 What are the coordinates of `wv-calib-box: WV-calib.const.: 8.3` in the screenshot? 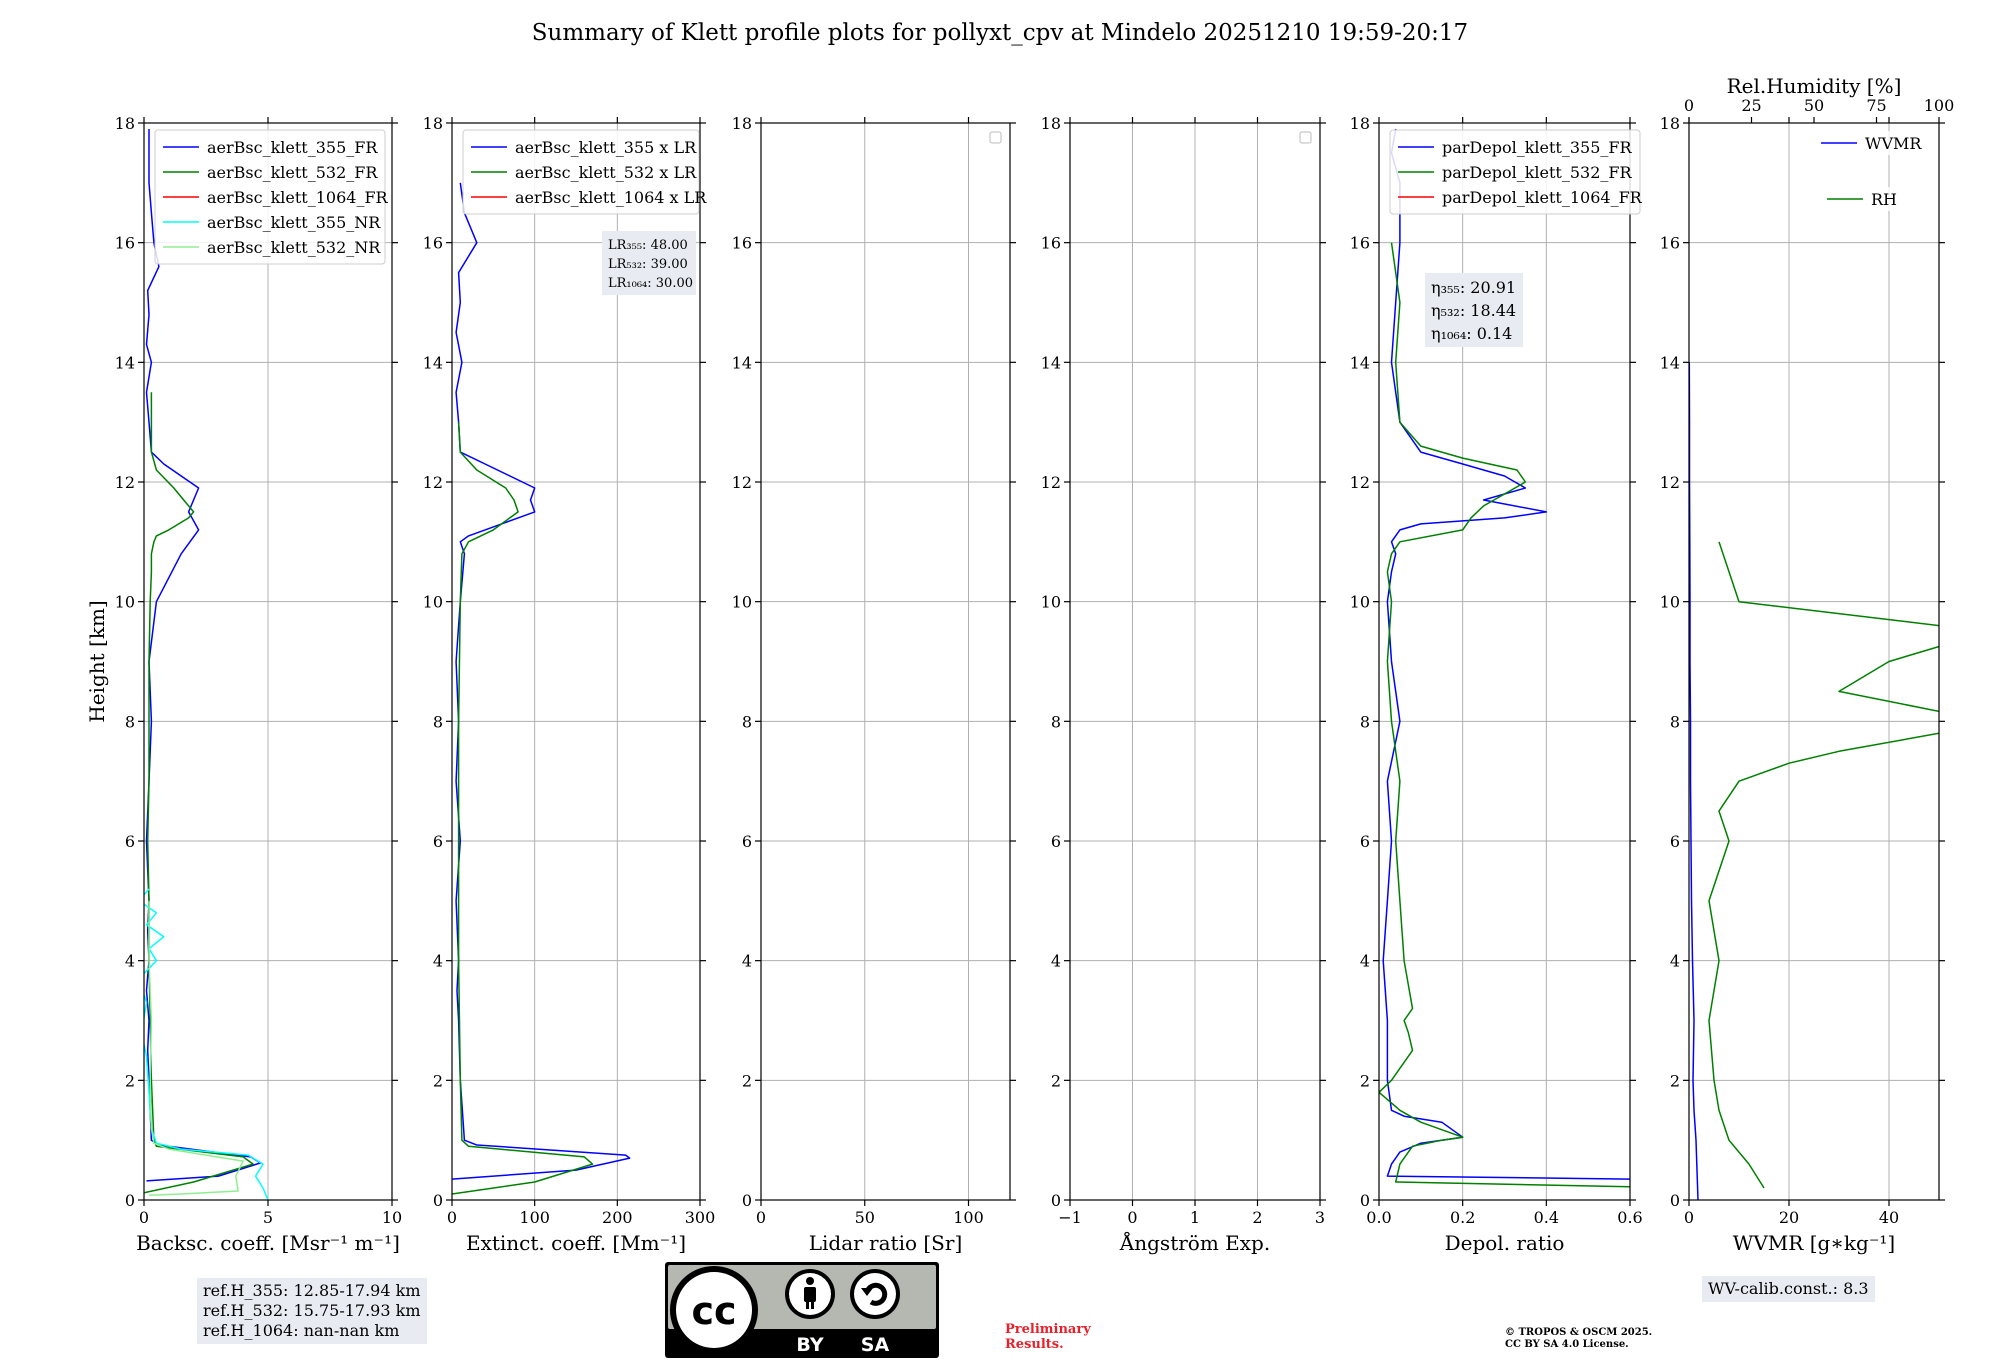 It's located at (1788, 1289).